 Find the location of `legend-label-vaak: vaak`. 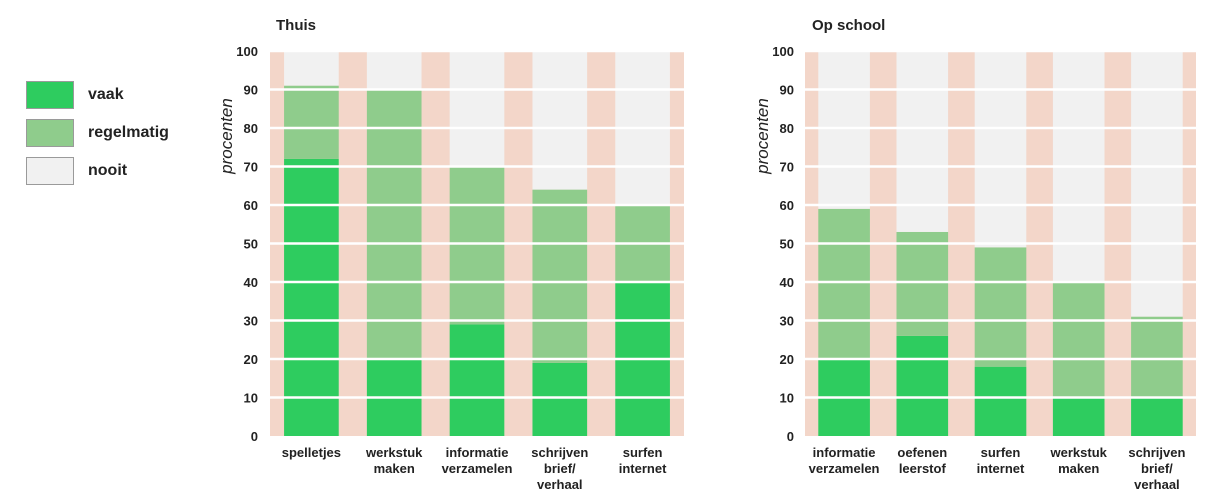

legend-label-vaak: vaak is located at coordinates (106, 94).